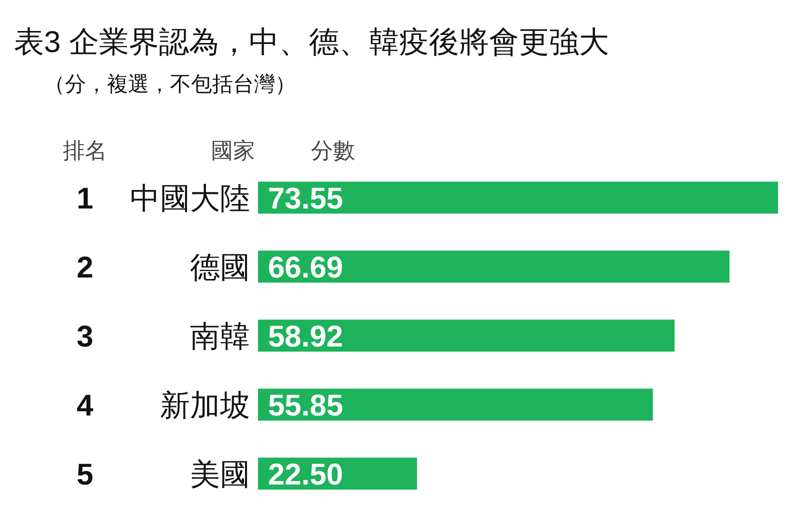  What do you see at coordinates (85, 406) in the screenshot?
I see `text: 4` at bounding box center [85, 406].